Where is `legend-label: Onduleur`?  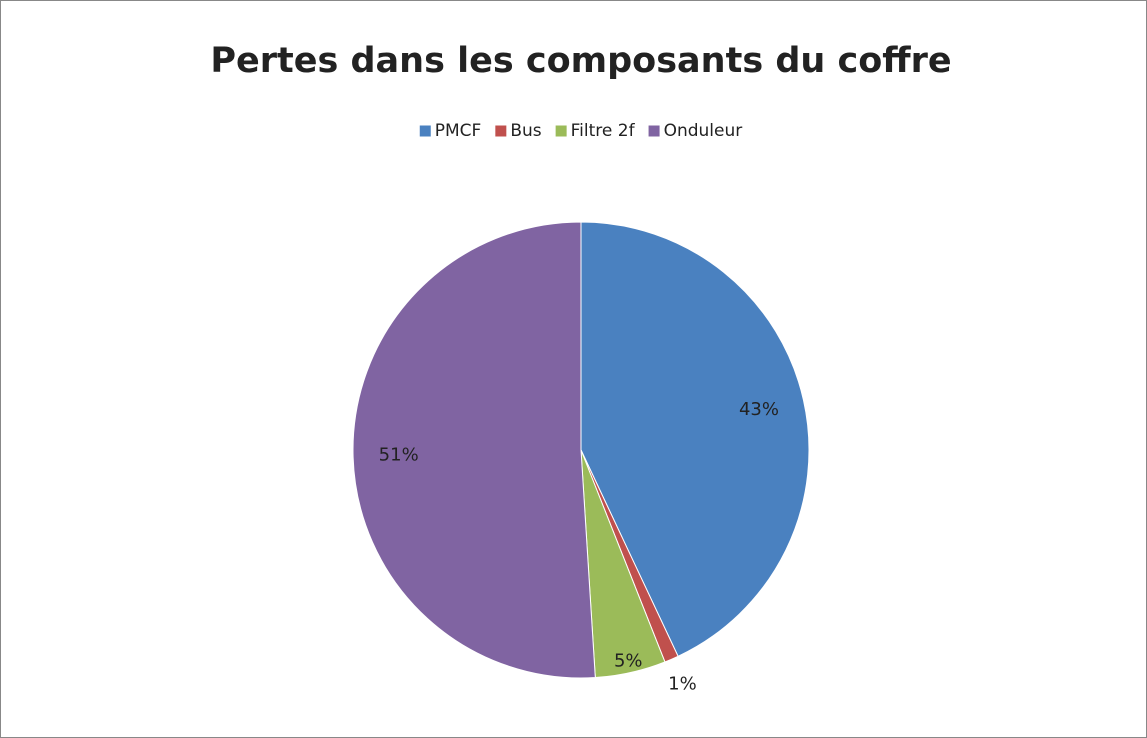 legend-label: Onduleur is located at coordinates (703, 131).